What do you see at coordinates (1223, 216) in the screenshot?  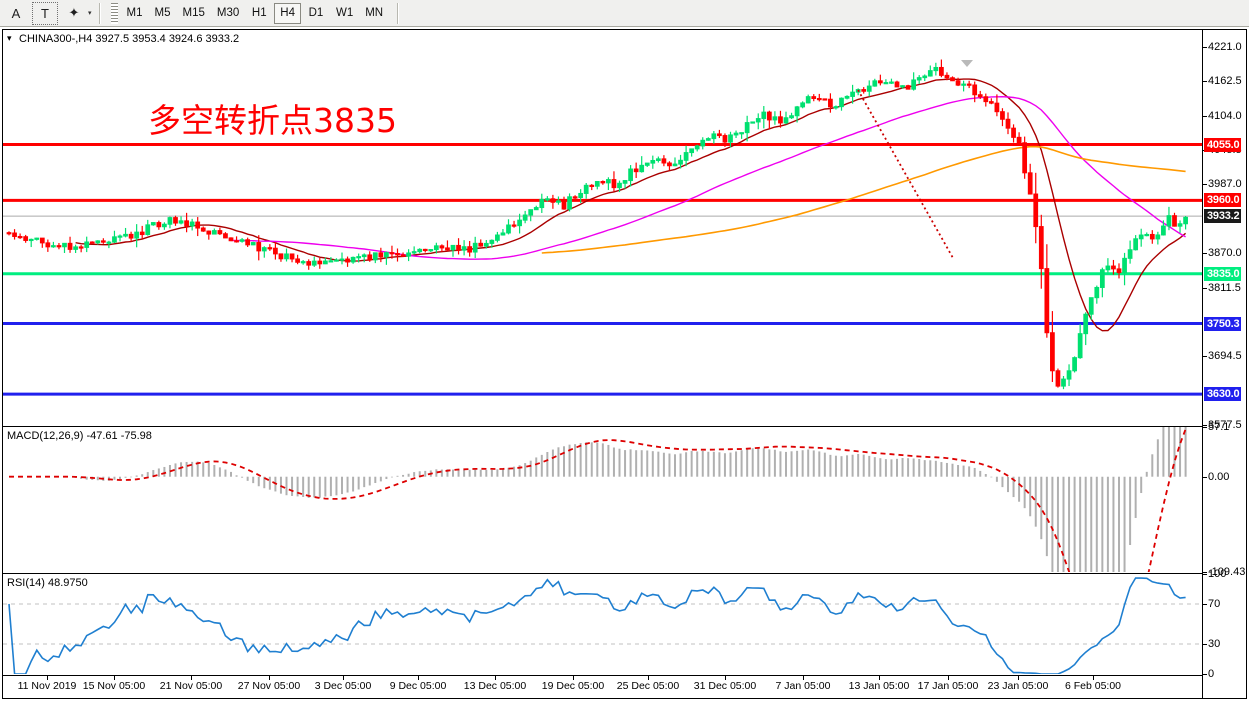 I see `price-label-current-price: 3933.2` at bounding box center [1223, 216].